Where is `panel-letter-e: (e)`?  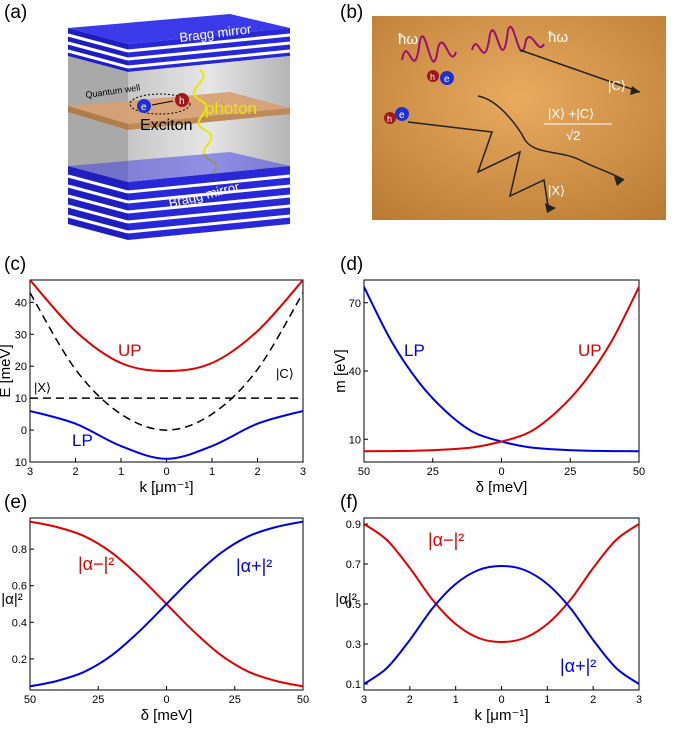 panel-letter-e: (e) is located at coordinates (16, 502).